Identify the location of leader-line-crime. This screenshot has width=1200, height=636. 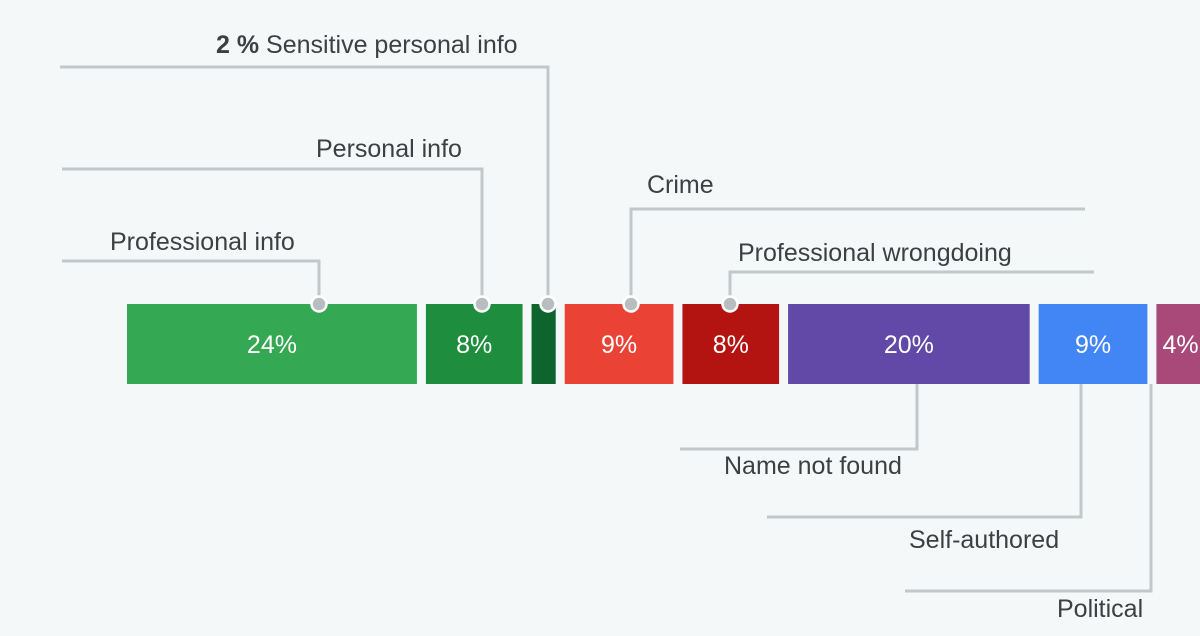
(857, 255).